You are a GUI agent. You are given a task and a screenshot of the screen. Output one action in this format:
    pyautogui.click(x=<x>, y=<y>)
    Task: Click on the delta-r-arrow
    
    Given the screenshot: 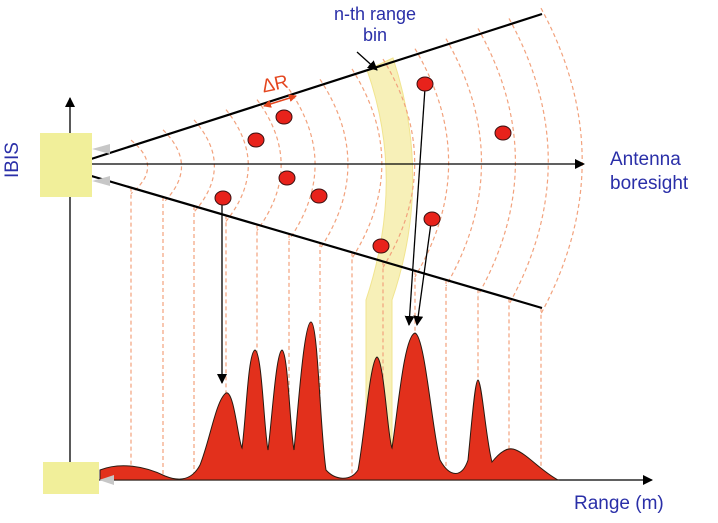 What is the action you would take?
    pyautogui.click(x=280, y=101)
    